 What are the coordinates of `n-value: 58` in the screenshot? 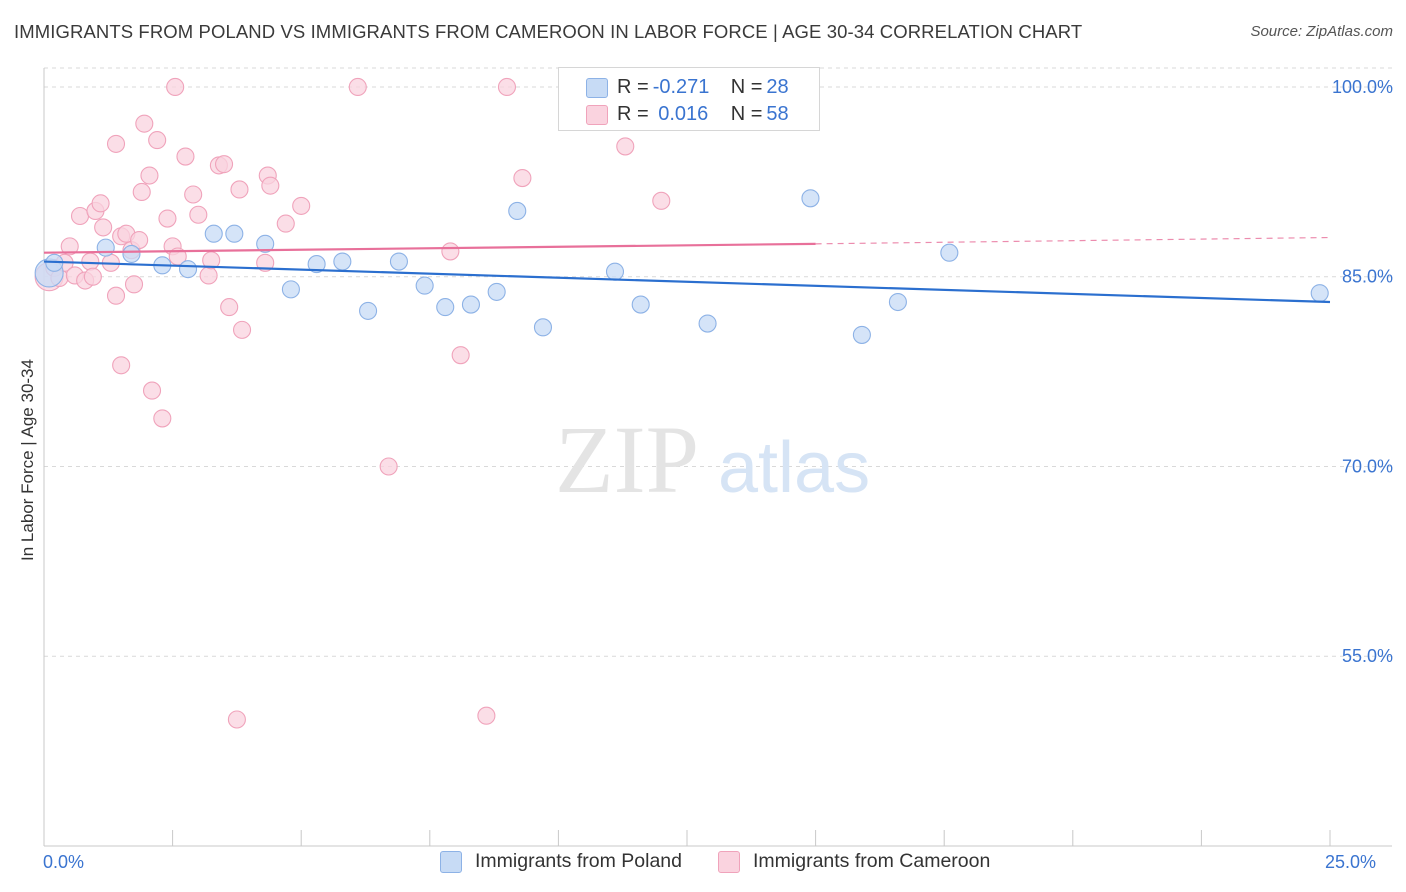 It's located at (777, 113).